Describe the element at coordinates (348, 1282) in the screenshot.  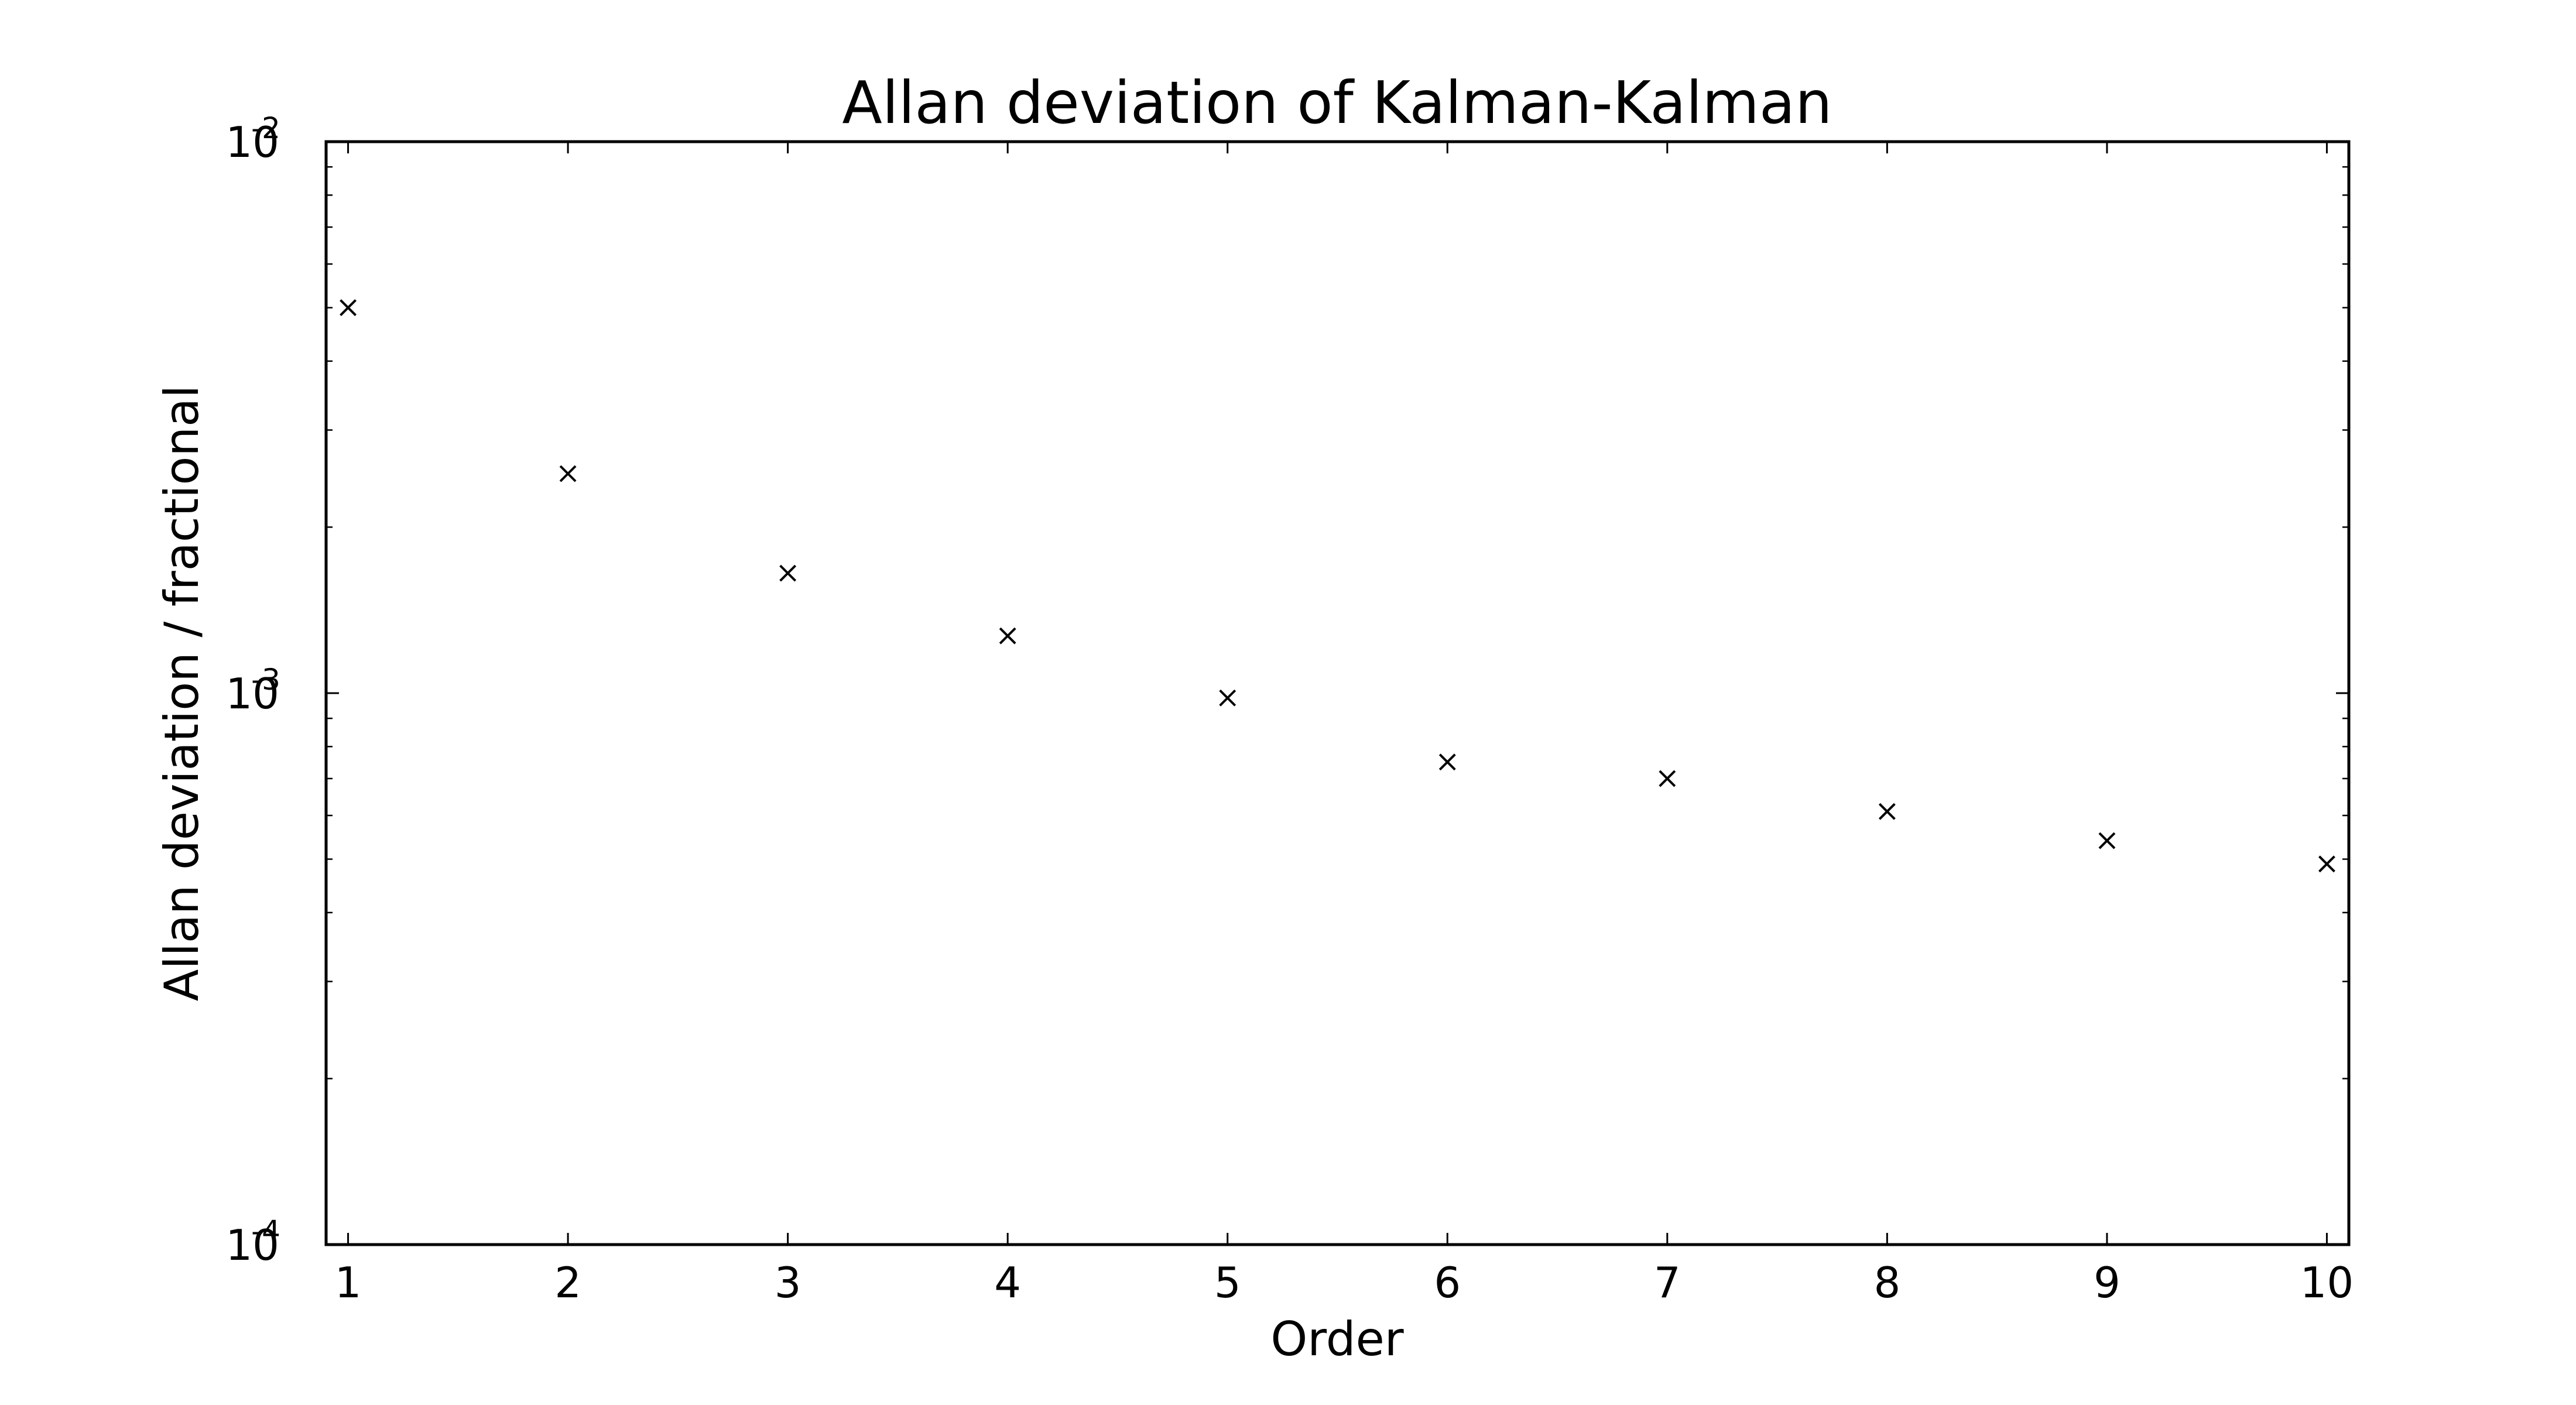
I see `x-tick-label: 1` at that location.